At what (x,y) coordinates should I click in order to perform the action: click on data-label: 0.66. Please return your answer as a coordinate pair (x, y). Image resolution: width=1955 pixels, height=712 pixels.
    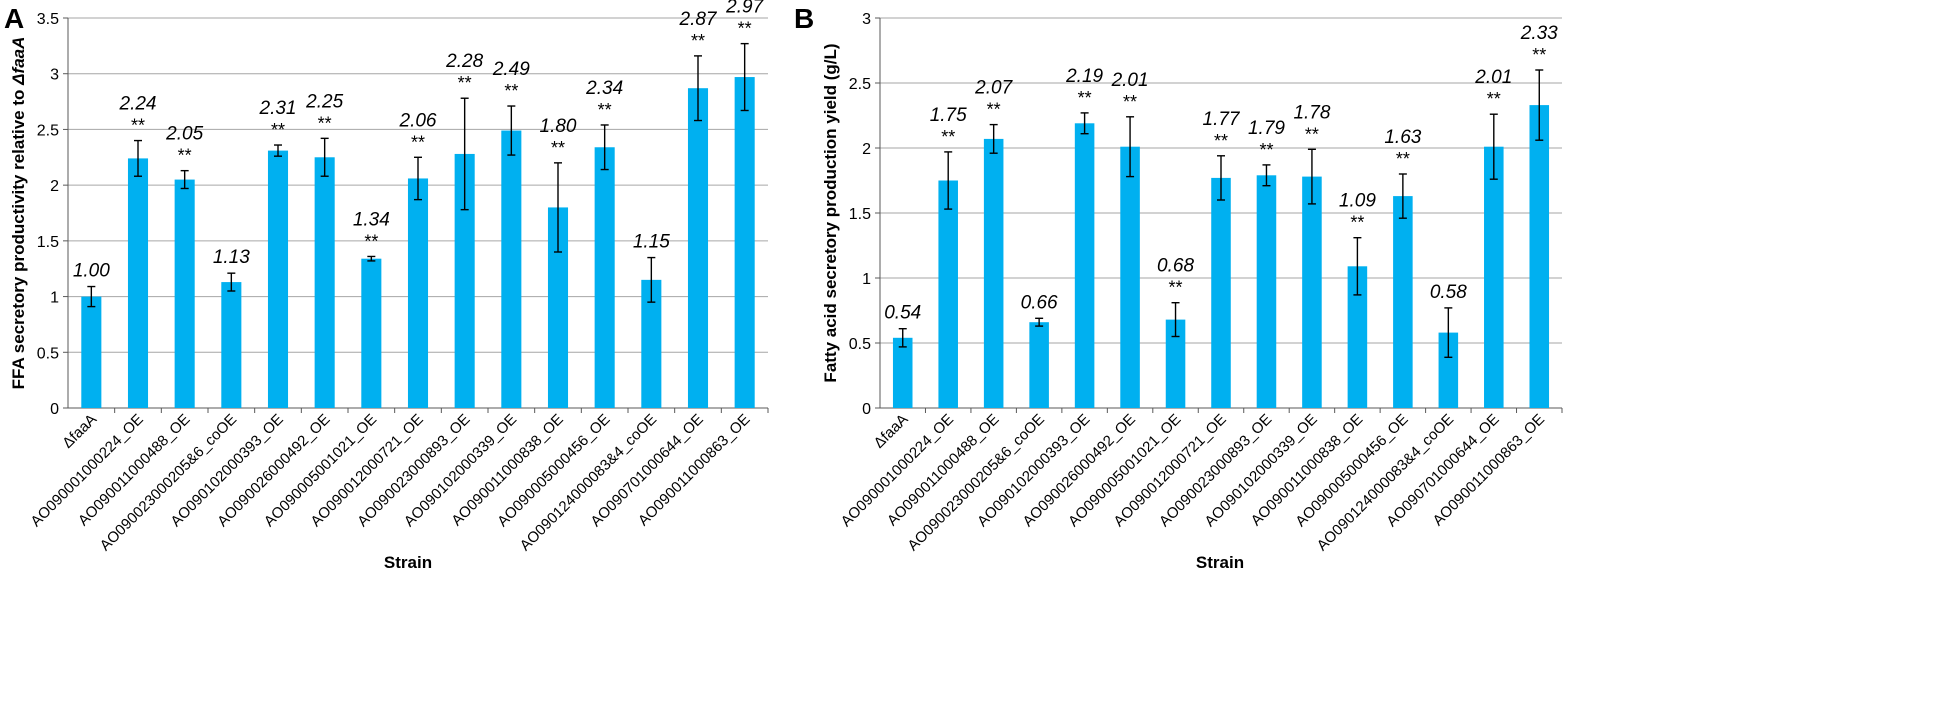
    Looking at the image, I should click on (1039, 302).